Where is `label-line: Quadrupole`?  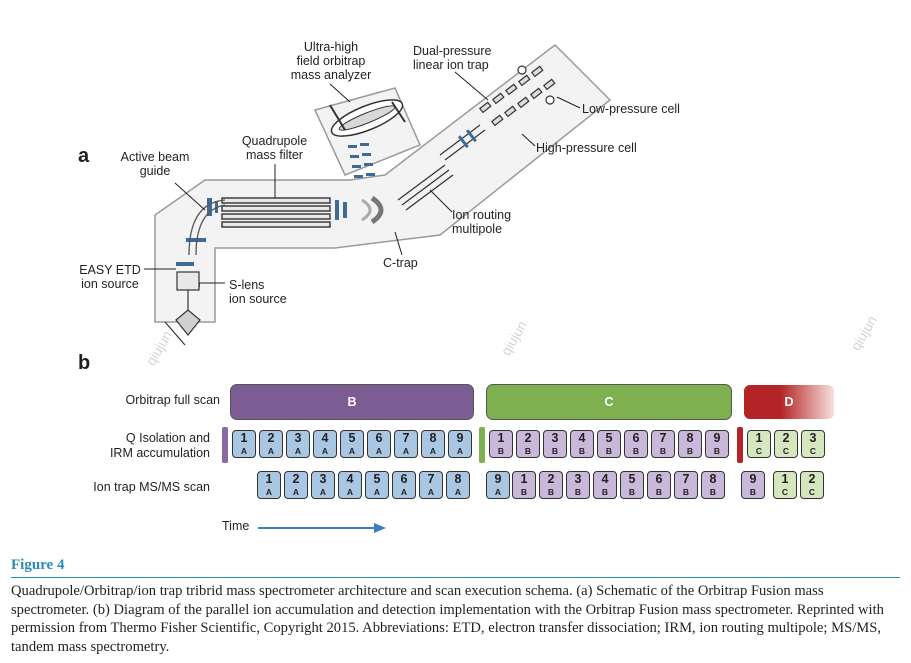 label-line: Quadrupole is located at coordinates (274, 141).